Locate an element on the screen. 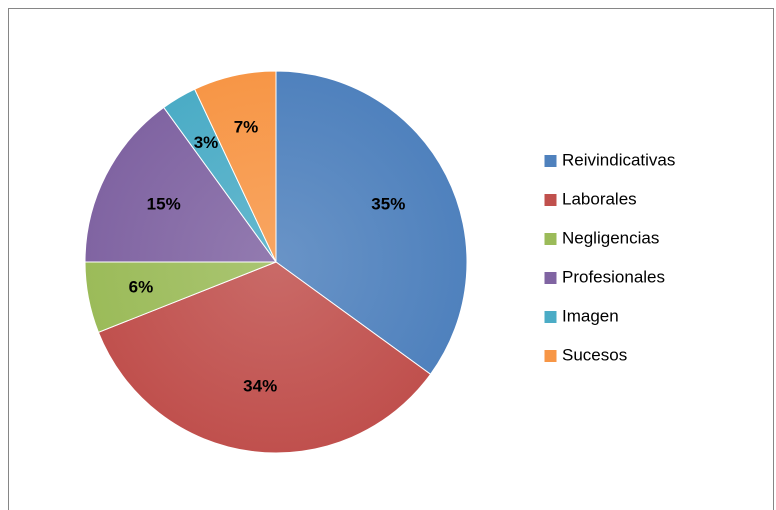  data-label: 15% is located at coordinates (164, 203).